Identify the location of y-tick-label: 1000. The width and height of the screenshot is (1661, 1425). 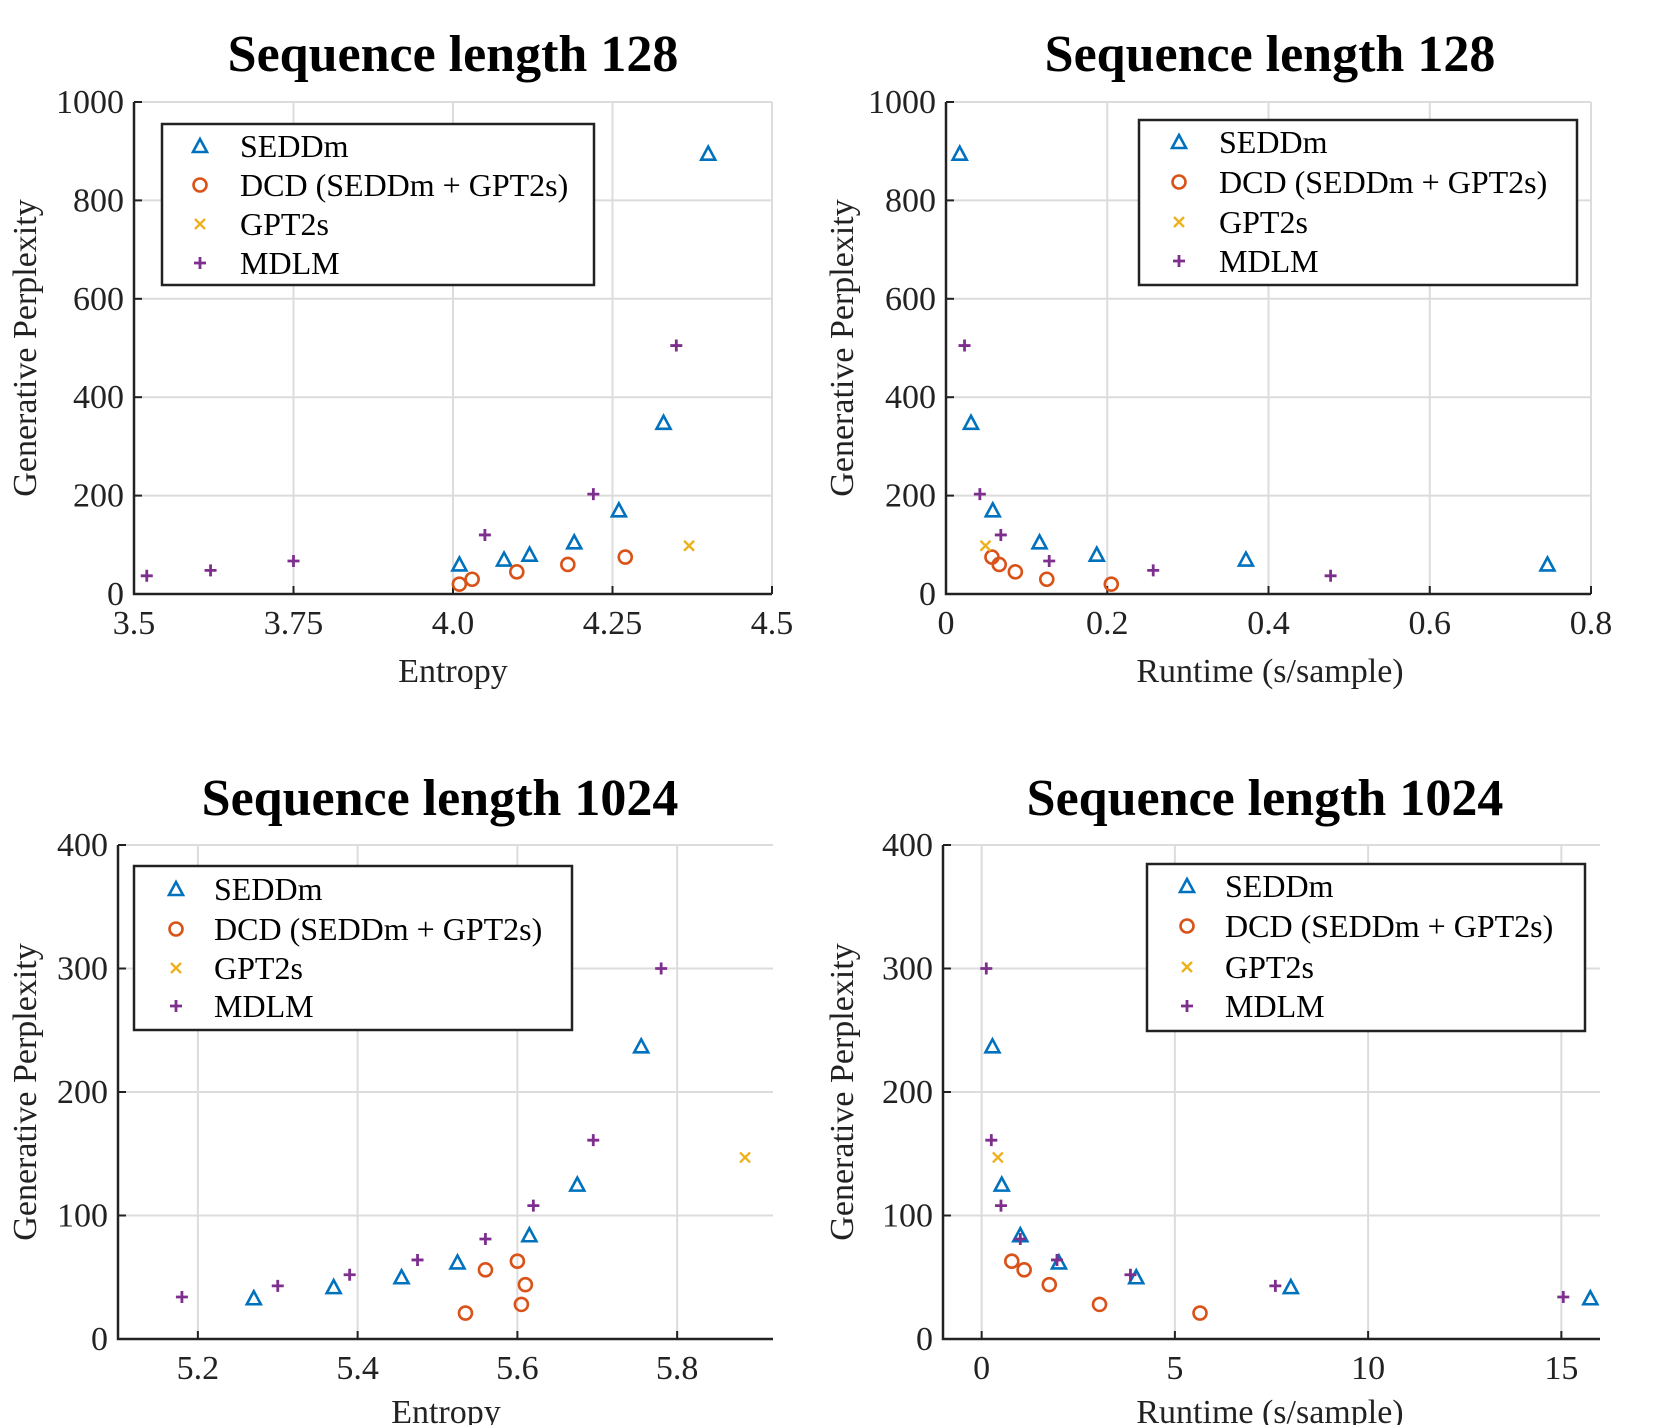
(90, 102).